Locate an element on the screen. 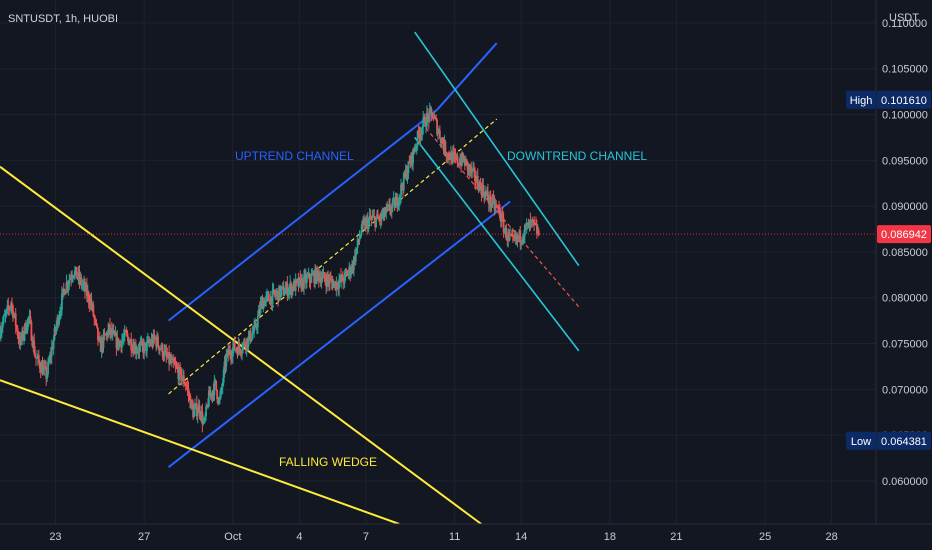  downtrend-lower-line is located at coordinates (497, 244).